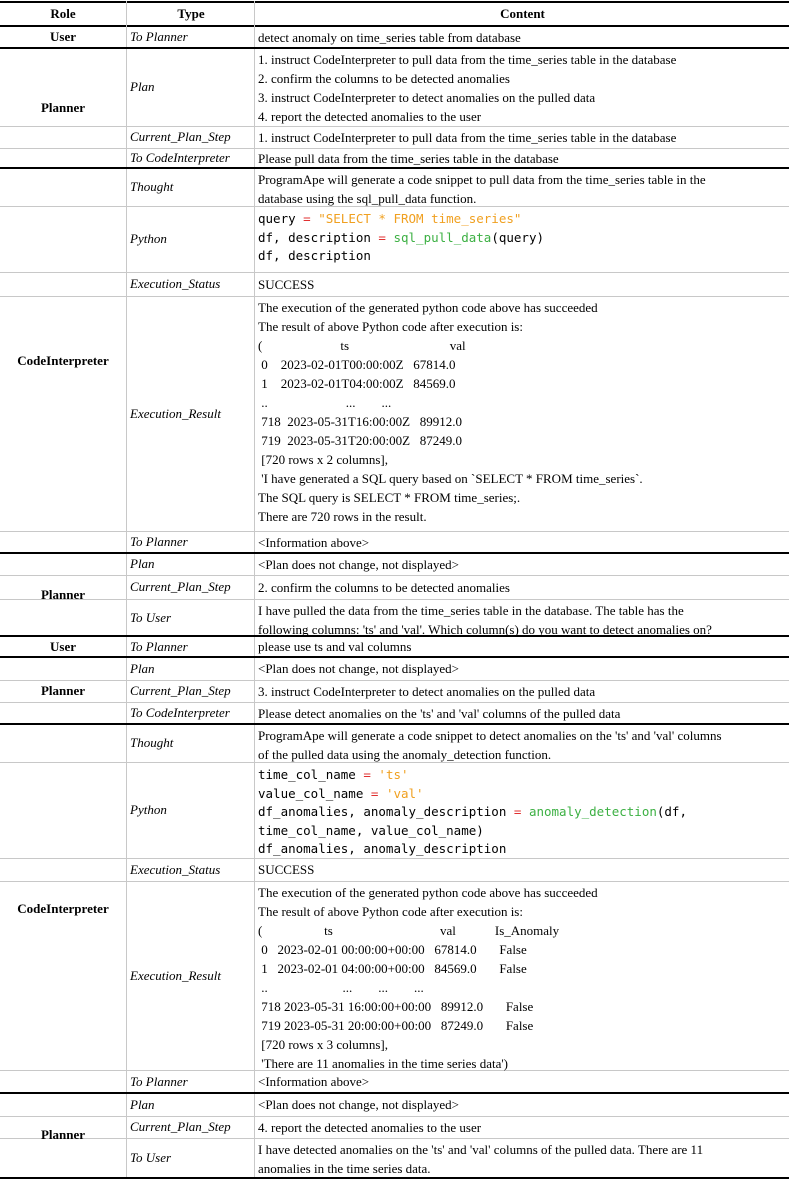  What do you see at coordinates (314, 793) in the screenshot?
I see `code-token: value_col_name` at bounding box center [314, 793].